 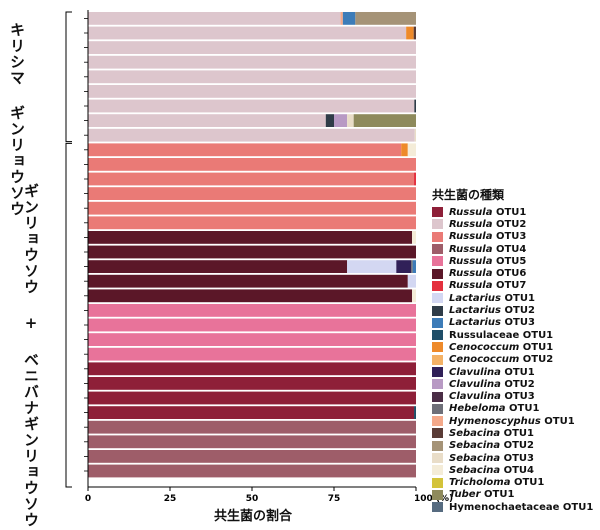 What do you see at coordinates (252, 499) in the screenshot?
I see `x-tick-label: 50` at bounding box center [252, 499].